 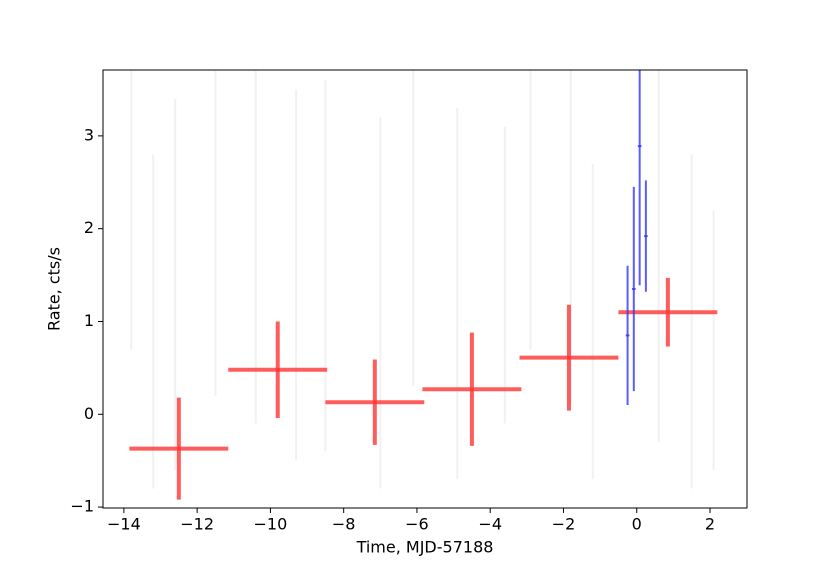 I want to click on x-tick-label: −8, so click(x=344, y=524).